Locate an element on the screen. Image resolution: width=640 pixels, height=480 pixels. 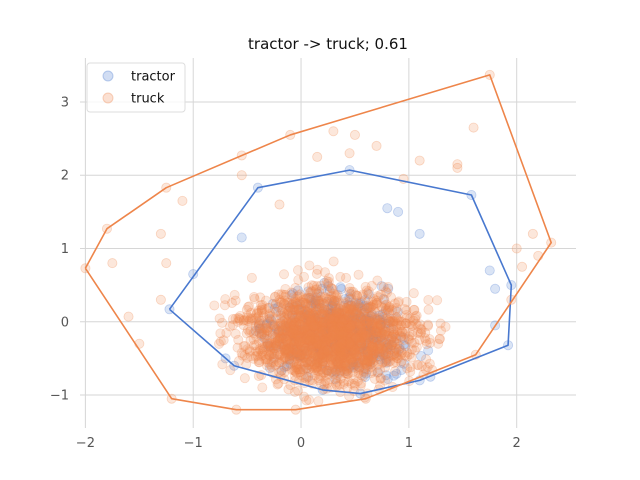
x-tick-label: −2 is located at coordinates (85, 443).